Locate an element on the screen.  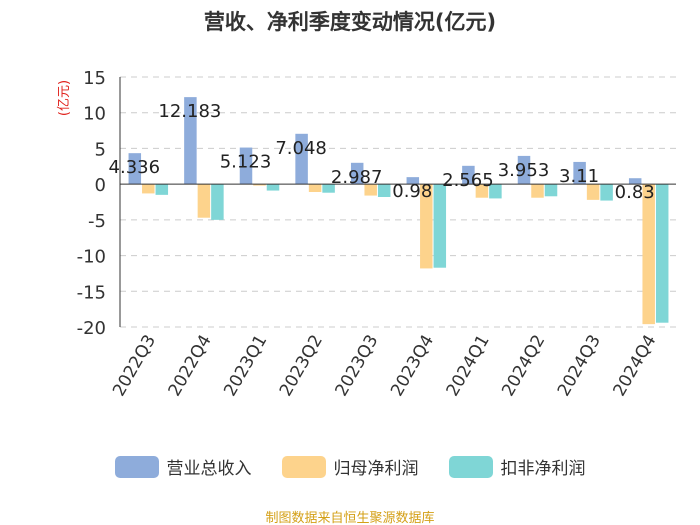
data-label: 7.048 is located at coordinates (301, 148).